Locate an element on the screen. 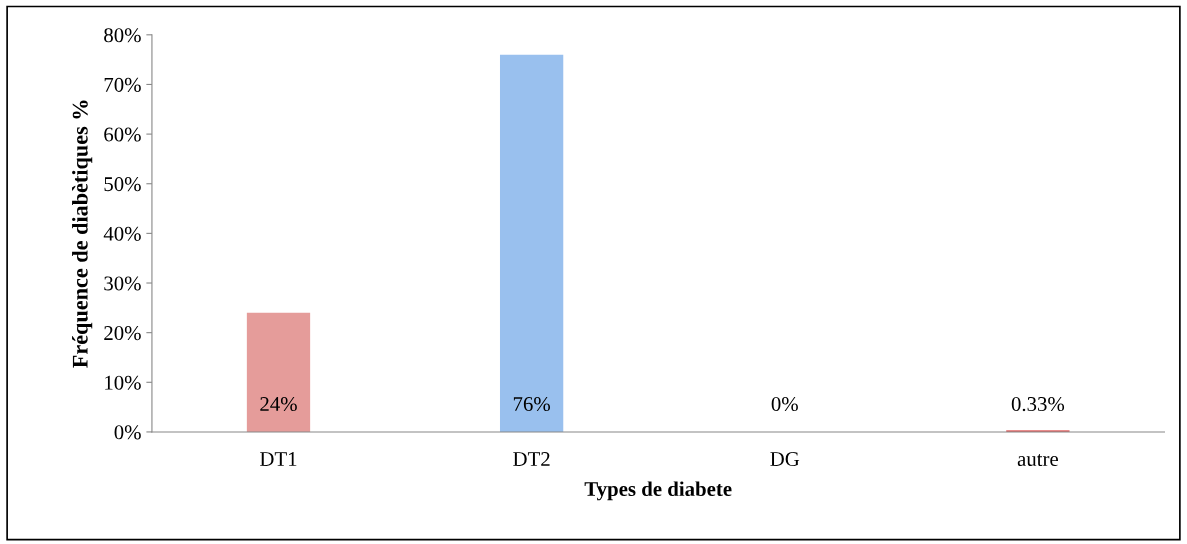  y-axis-title: Fréquence de diabètiques % is located at coordinates (82, 234).